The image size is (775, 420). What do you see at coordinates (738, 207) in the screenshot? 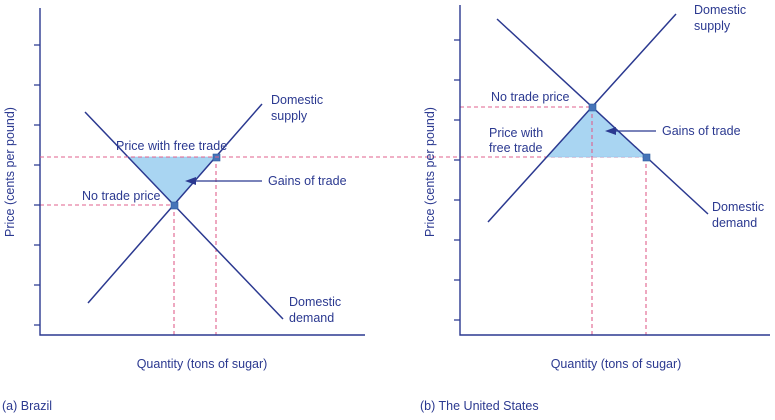
I see `domestic-demand-label-us-line1: Domestic` at bounding box center [738, 207].